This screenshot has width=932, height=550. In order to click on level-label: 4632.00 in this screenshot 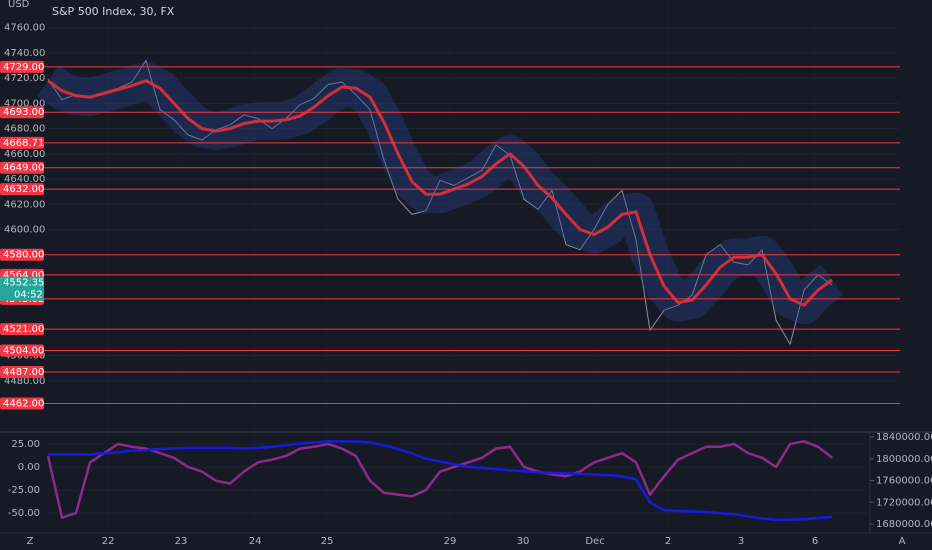, I will do `click(23, 189)`.